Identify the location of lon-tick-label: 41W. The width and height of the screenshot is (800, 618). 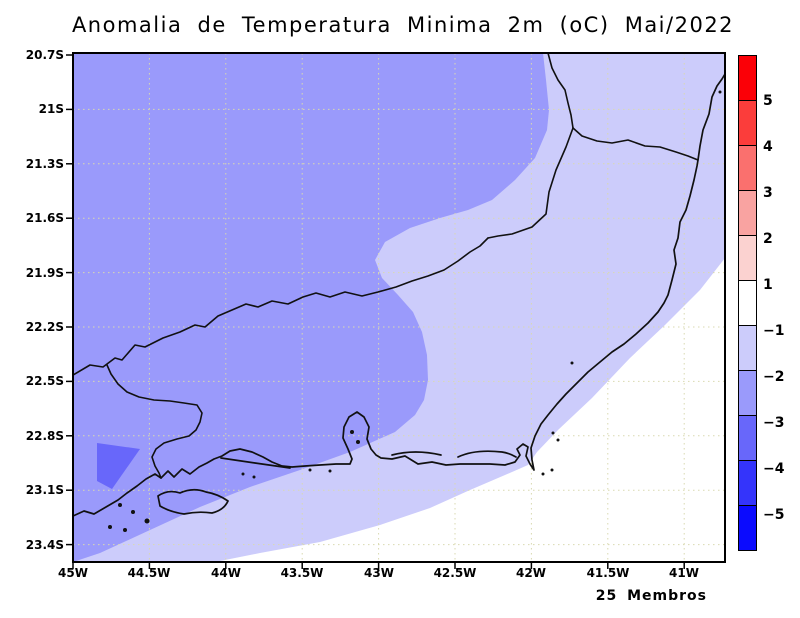
(684, 573).